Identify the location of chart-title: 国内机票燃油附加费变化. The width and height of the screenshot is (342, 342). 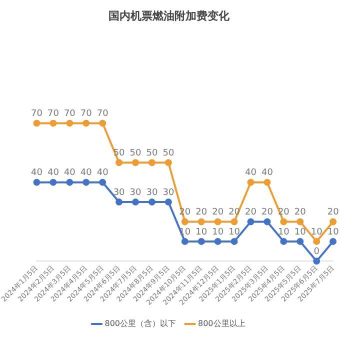
(169, 15).